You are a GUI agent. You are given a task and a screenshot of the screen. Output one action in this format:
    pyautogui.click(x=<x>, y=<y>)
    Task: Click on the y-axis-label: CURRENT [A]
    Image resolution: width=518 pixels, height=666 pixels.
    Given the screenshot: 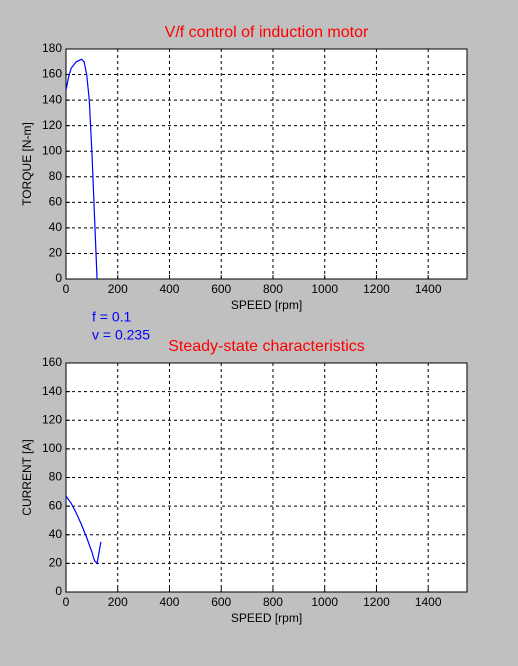 What is the action you would take?
    pyautogui.click(x=27, y=477)
    